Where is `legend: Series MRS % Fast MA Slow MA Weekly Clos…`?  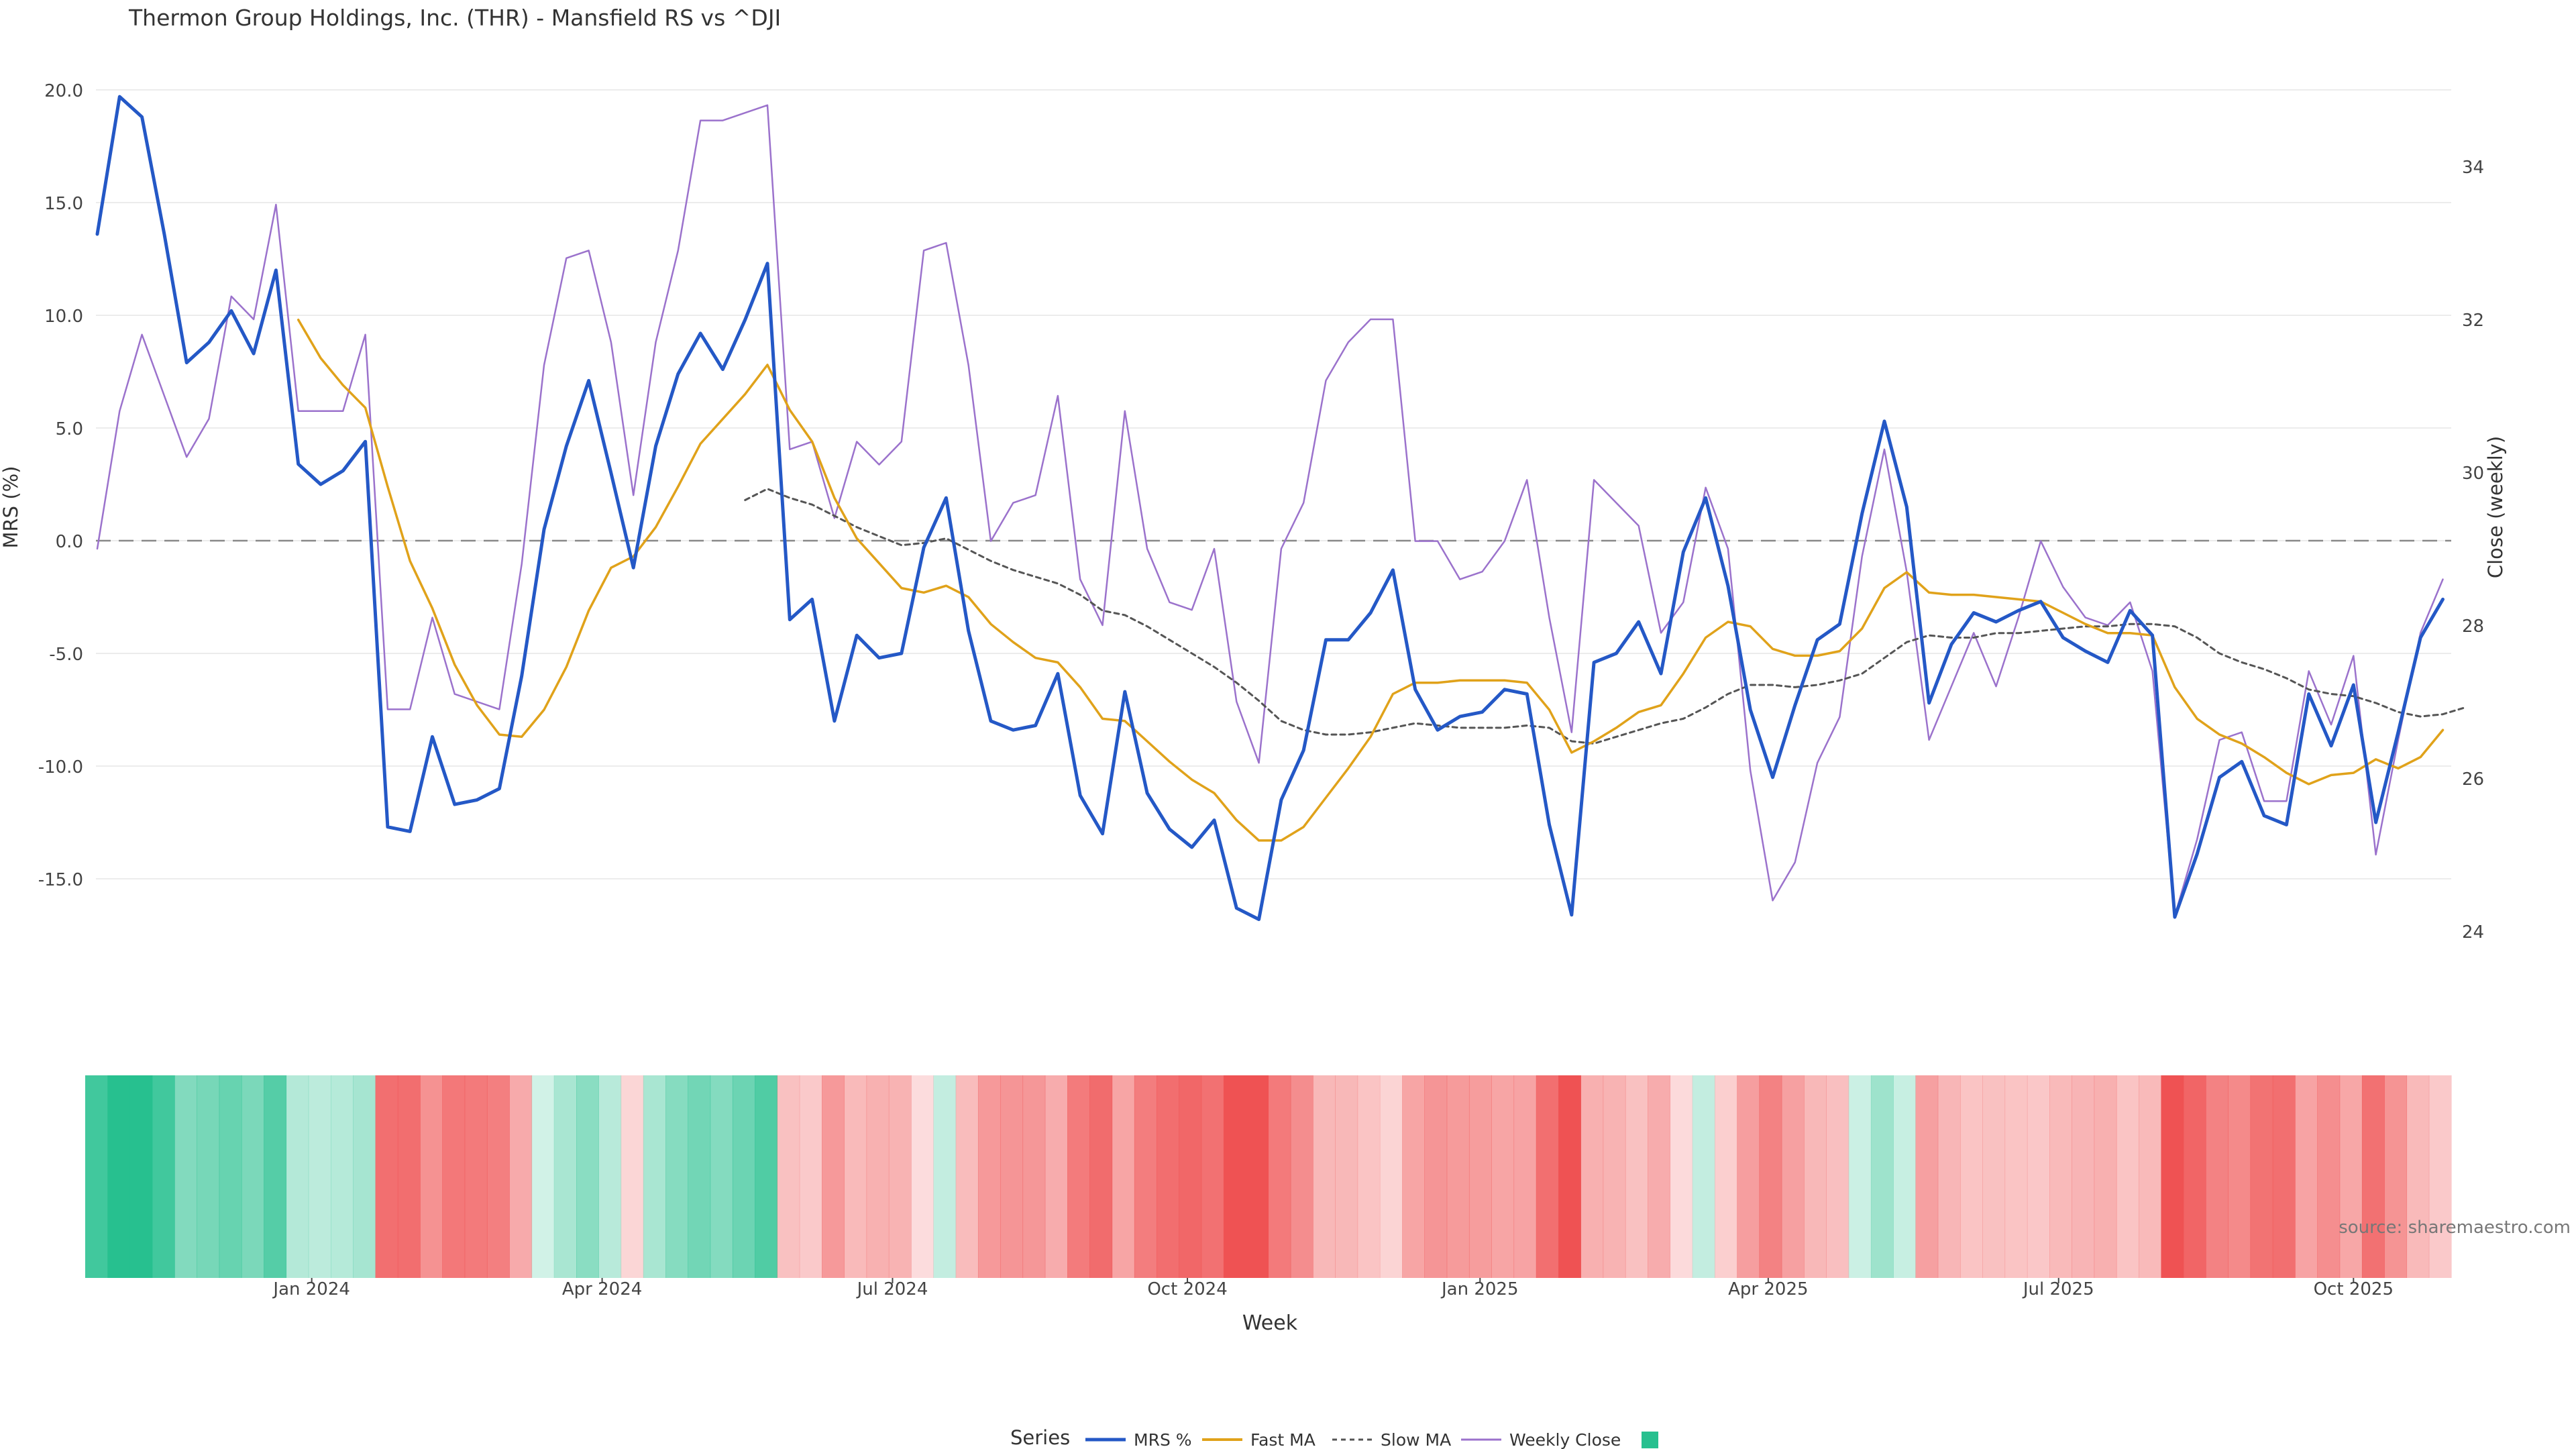 legend: Series MRS % Fast MA Slow MA Weekly Clos… is located at coordinates (1334, 1437).